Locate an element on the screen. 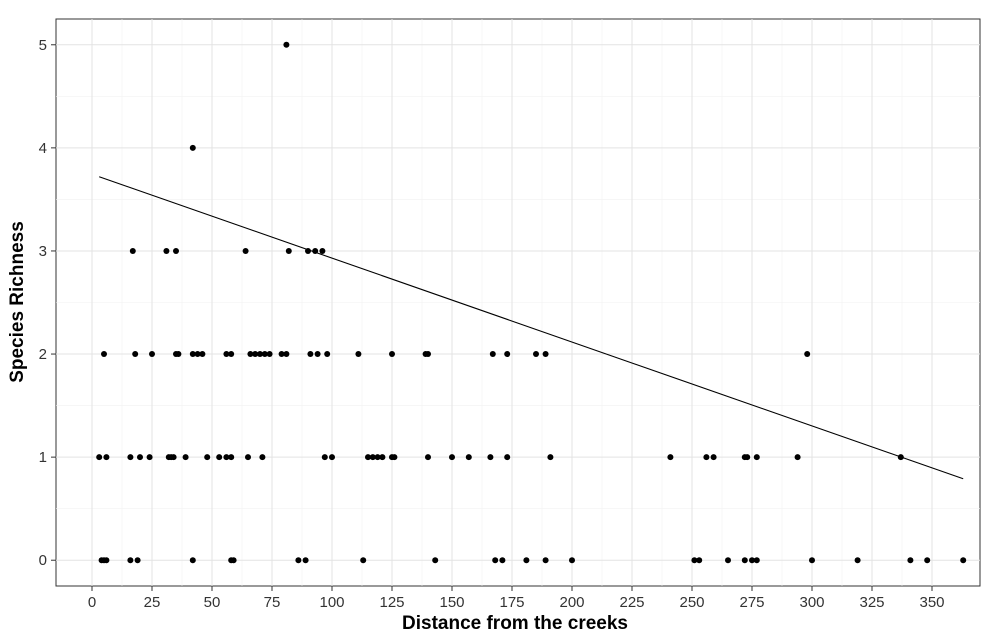 The image size is (1000, 641). y-tick-label: 4 is located at coordinates (43, 148).